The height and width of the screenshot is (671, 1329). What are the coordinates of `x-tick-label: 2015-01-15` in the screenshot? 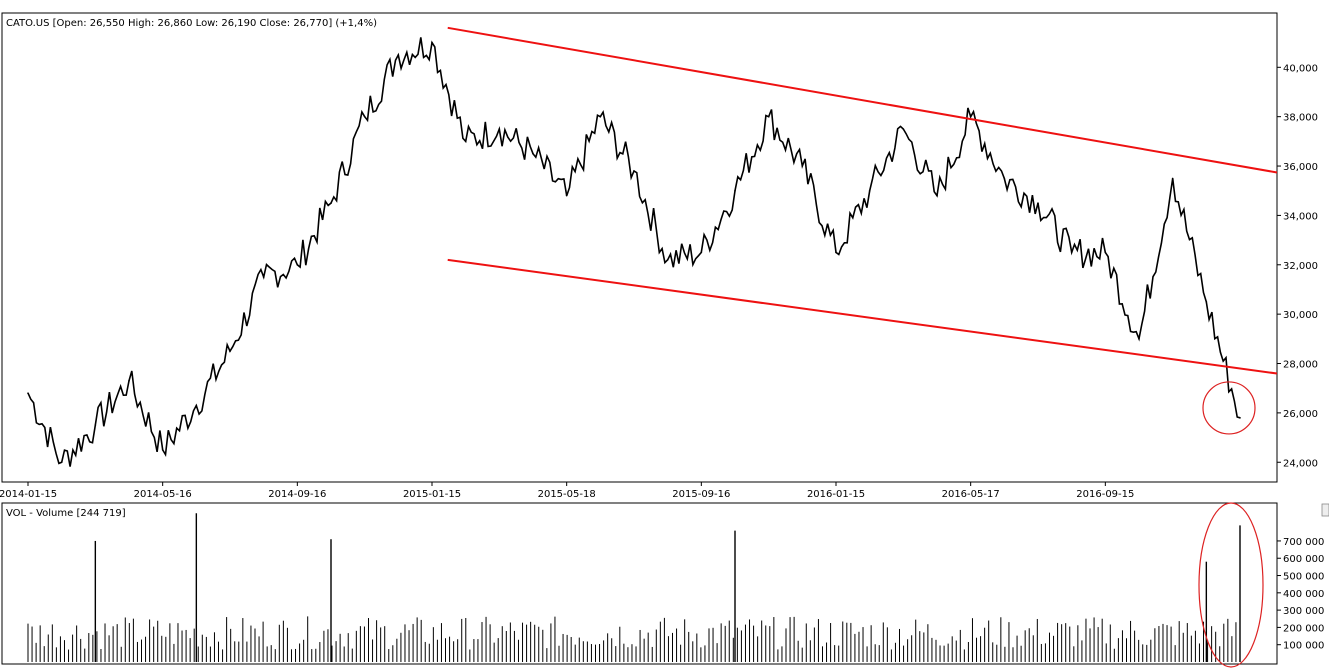 It's located at (432, 494).